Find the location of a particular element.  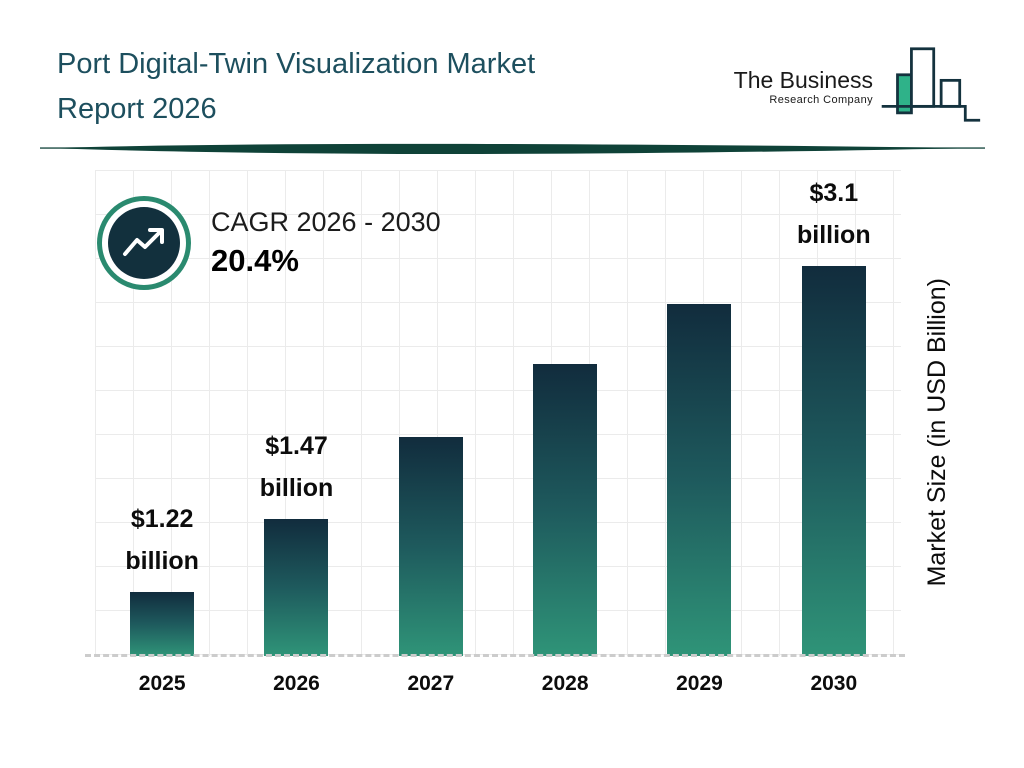

y-axis-label: Market Size (in USD Billion) is located at coordinates (937, 432).